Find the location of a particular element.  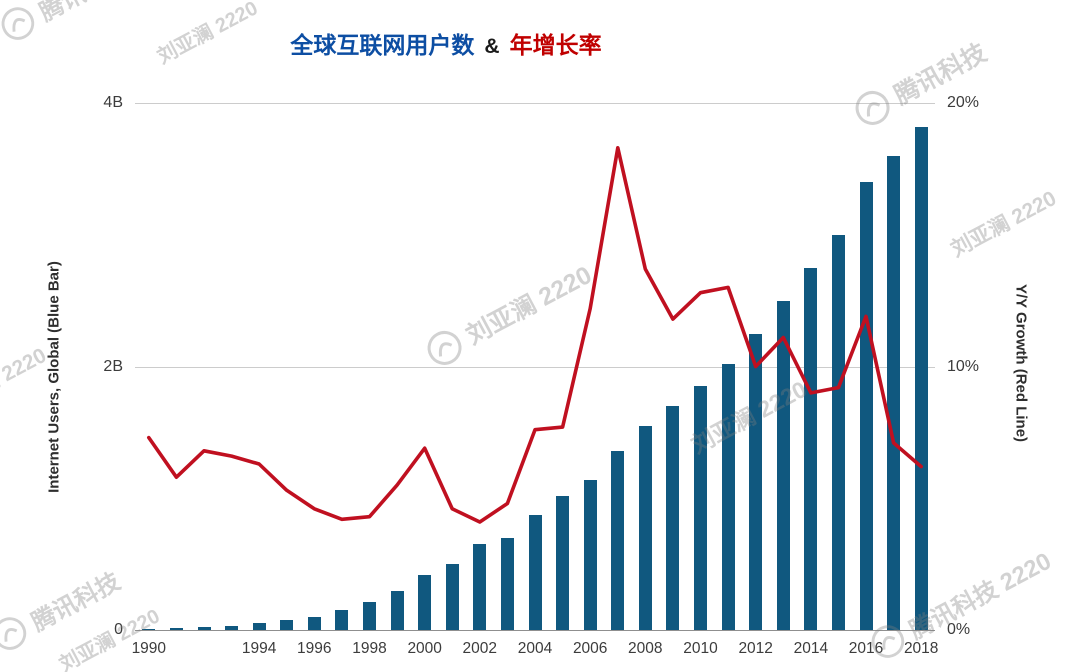

bar-2003 is located at coordinates (507, 583).